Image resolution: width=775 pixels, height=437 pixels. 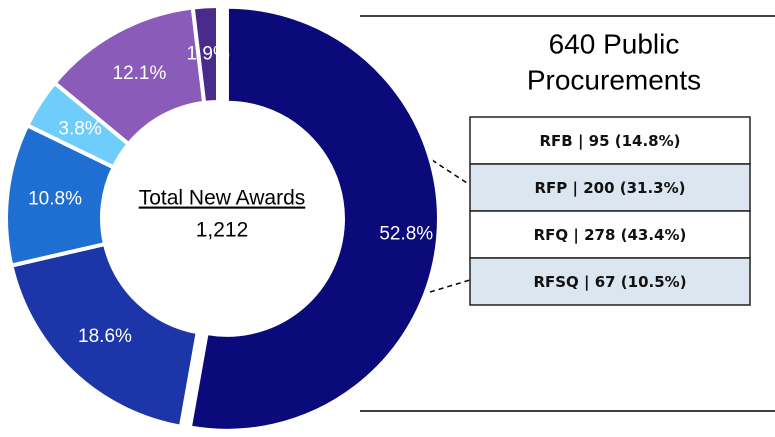 I want to click on segment-label: 18.6%, so click(x=105, y=336).